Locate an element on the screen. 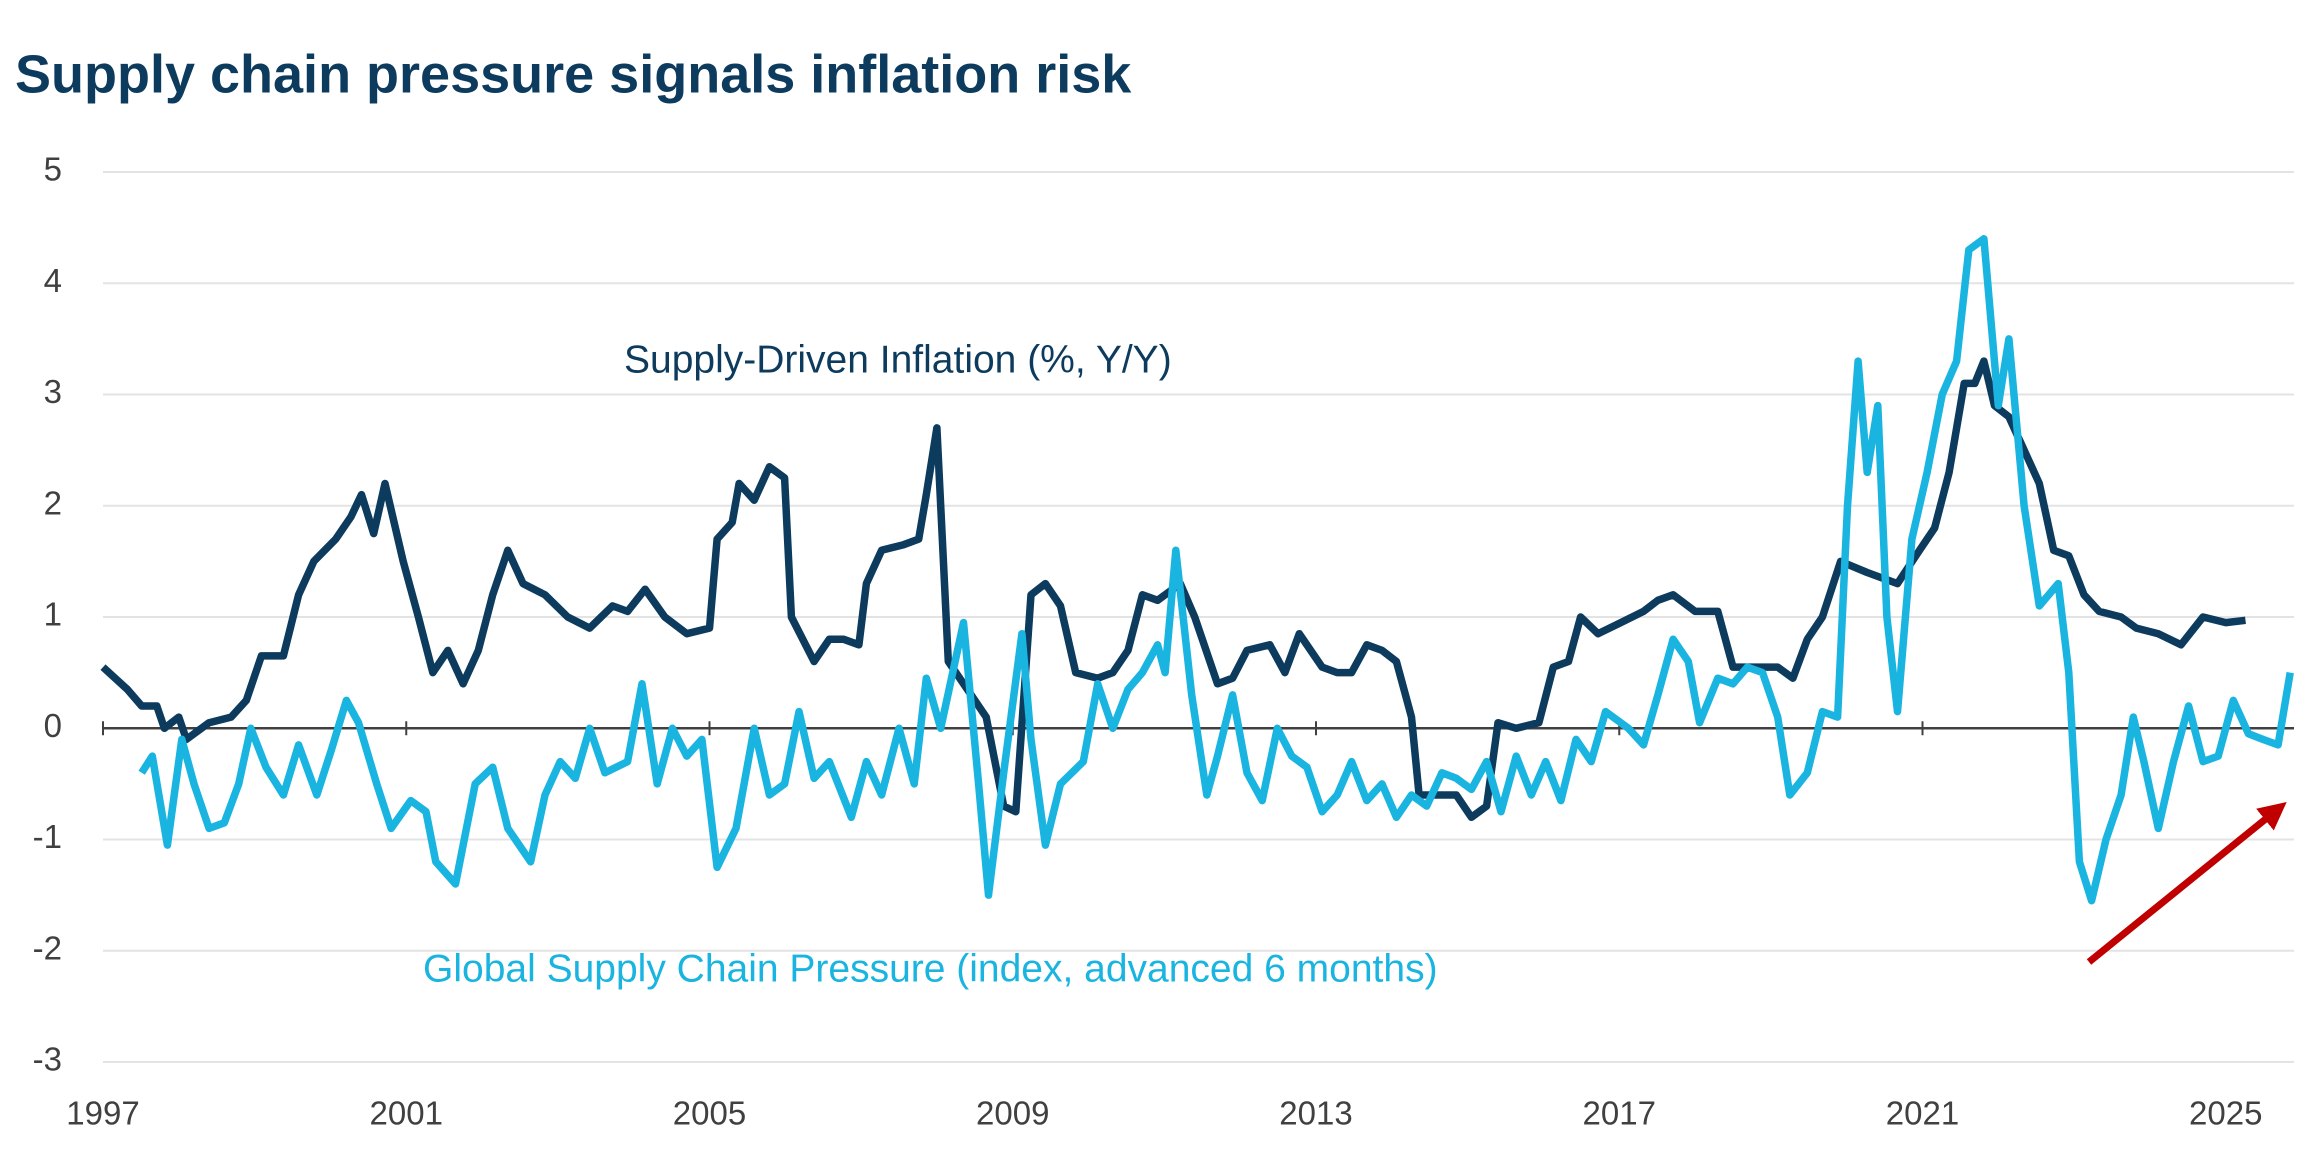 The image size is (2310, 1155). y-tick-label: 1 is located at coordinates (53, 614).